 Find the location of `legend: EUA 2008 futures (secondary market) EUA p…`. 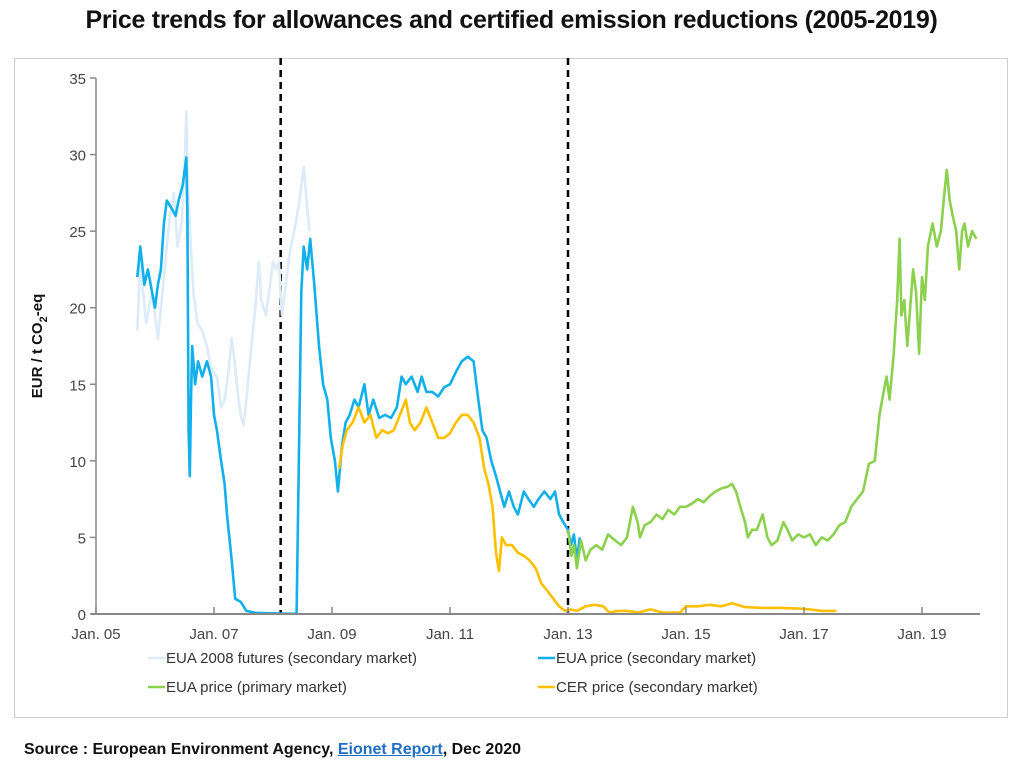

legend: EUA 2008 futures (secondary market) EUA p… is located at coordinates (453, 673).